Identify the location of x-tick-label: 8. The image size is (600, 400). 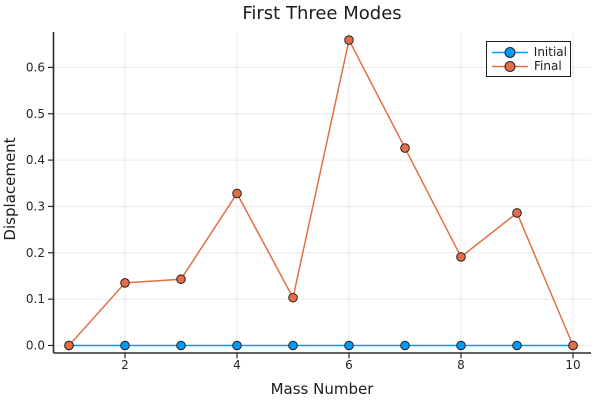
(461, 365).